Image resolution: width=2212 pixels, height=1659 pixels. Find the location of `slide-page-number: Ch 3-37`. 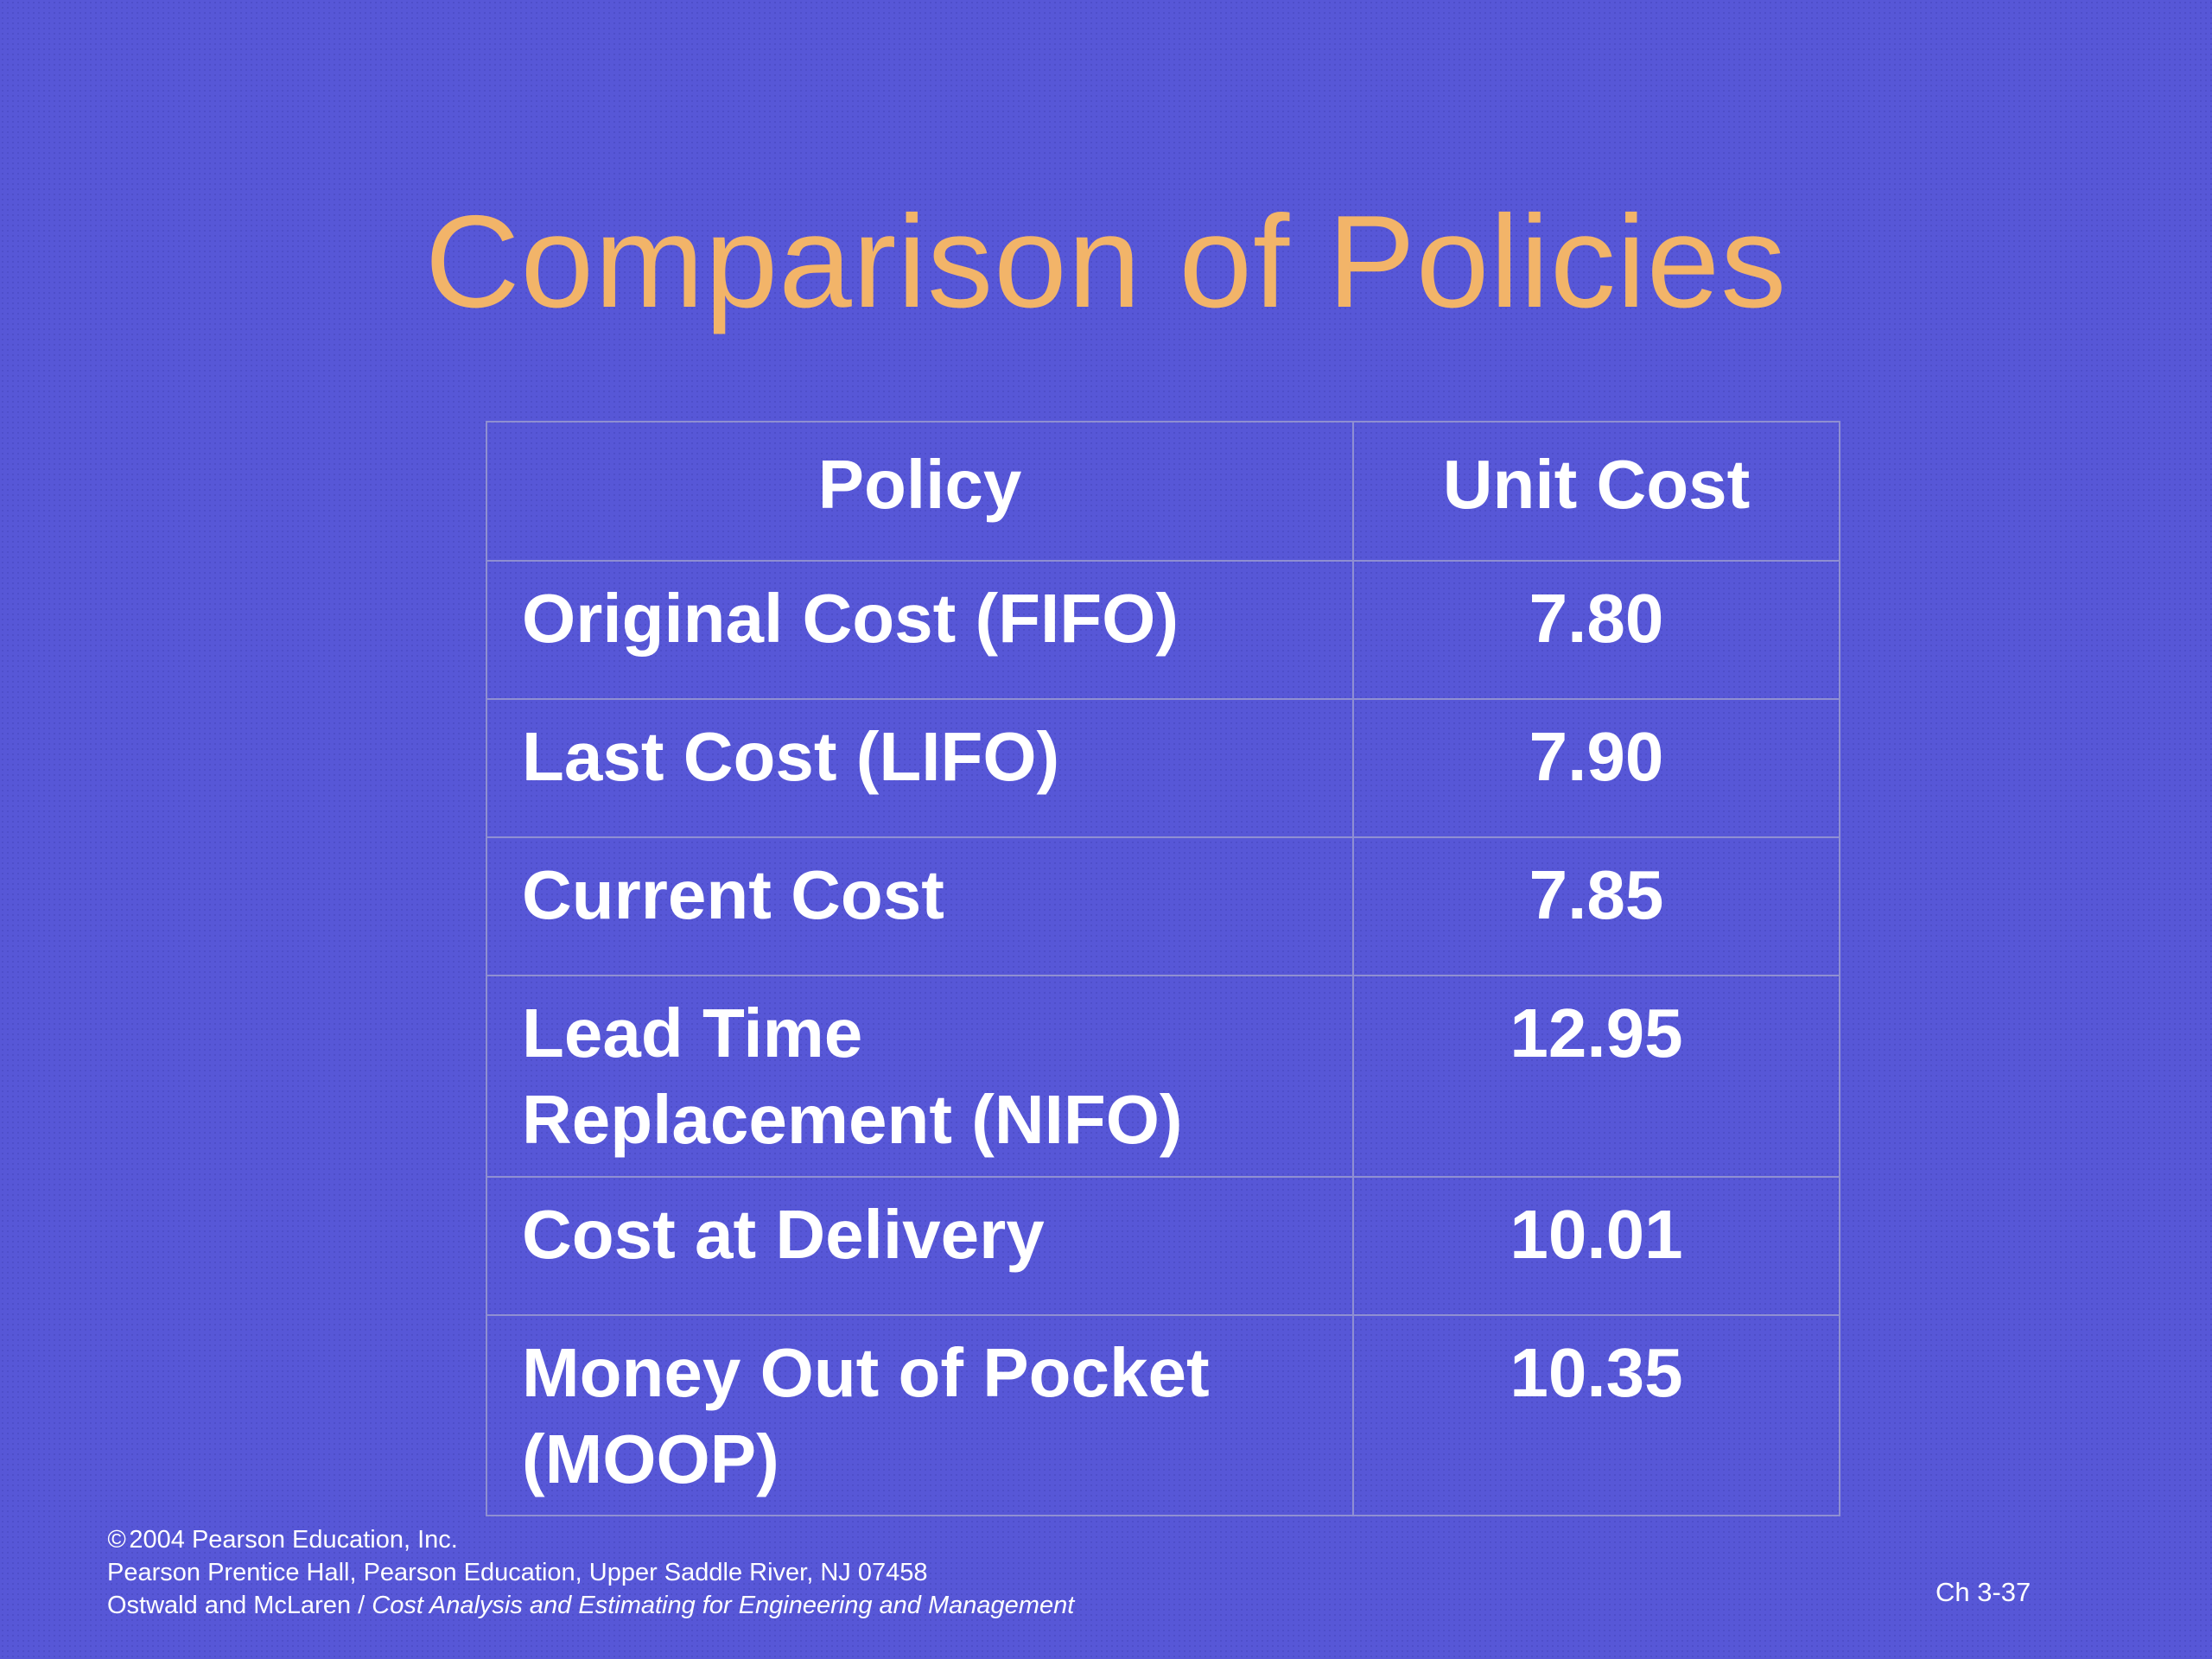

slide-page-number: Ch 3-37 is located at coordinates (1983, 1592).